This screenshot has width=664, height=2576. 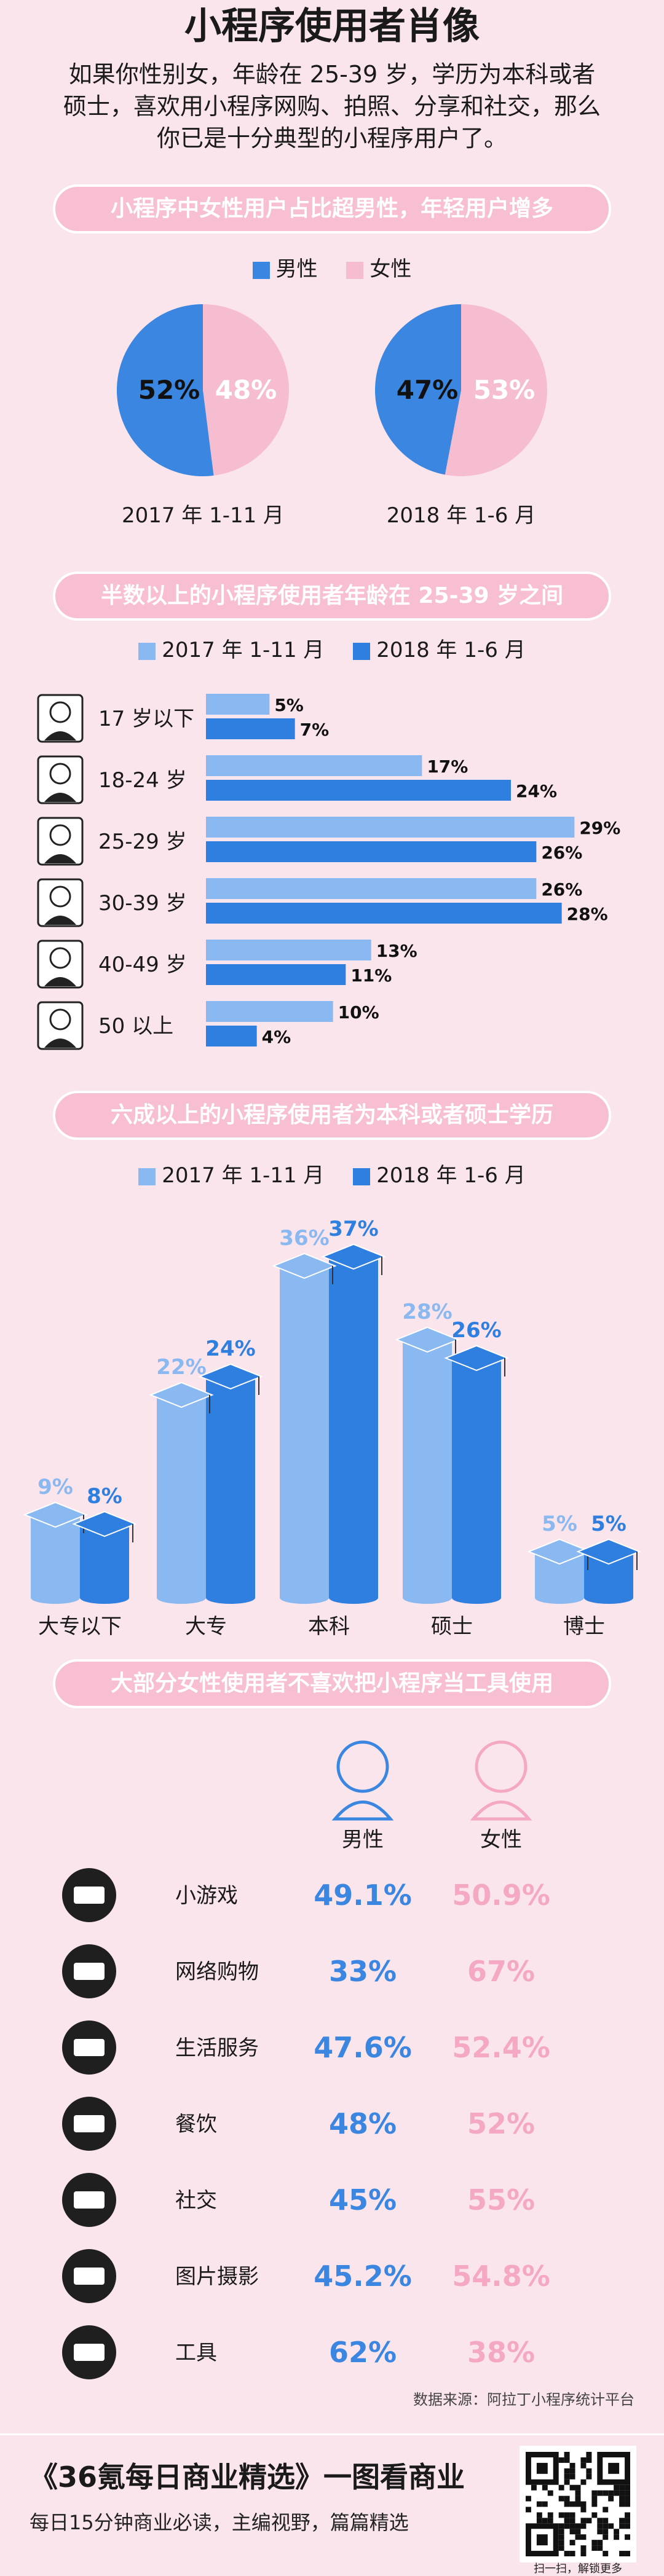 What do you see at coordinates (363, 1895) in the screenshot?
I see `usage-male-value: 49.1%` at bounding box center [363, 1895].